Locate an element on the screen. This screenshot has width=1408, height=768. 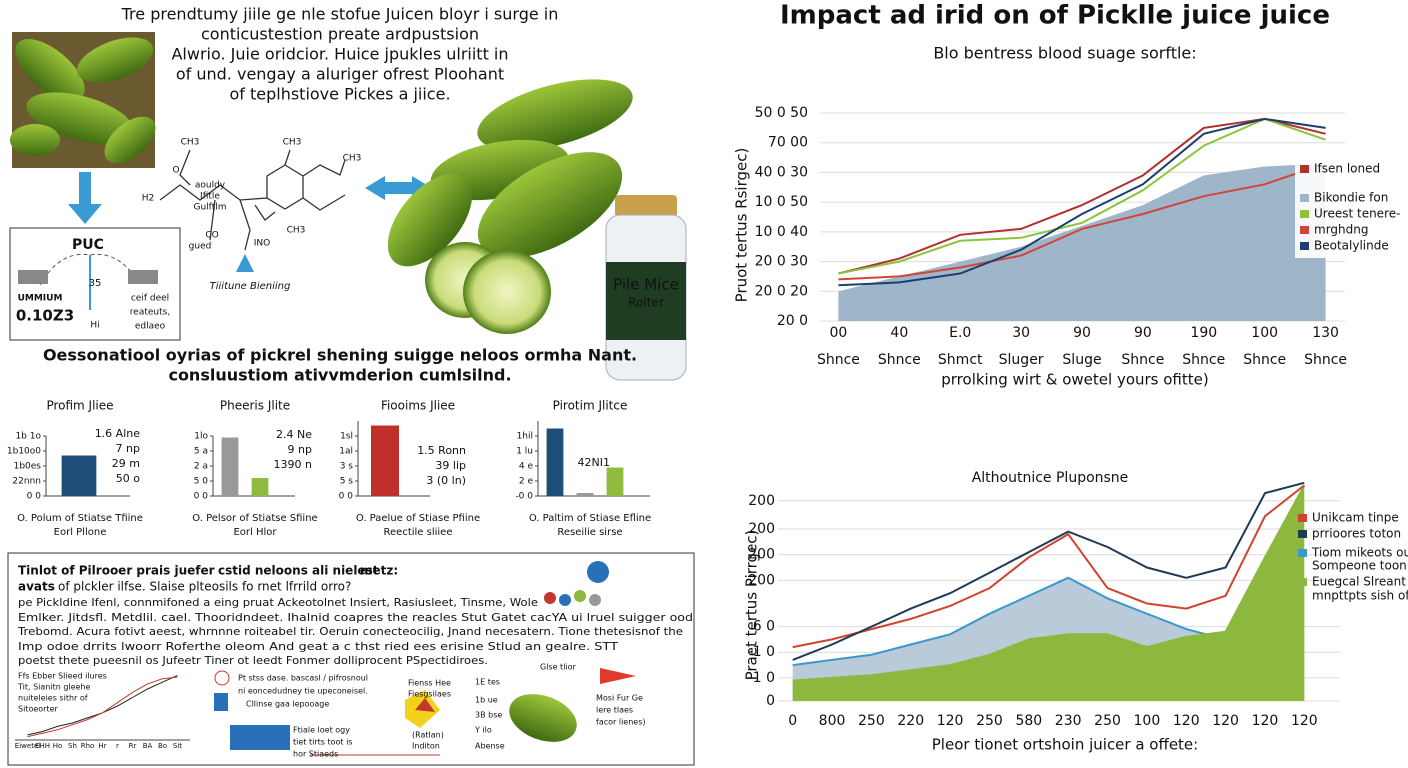
caption: Reectile sliiee is located at coordinates (418, 532).